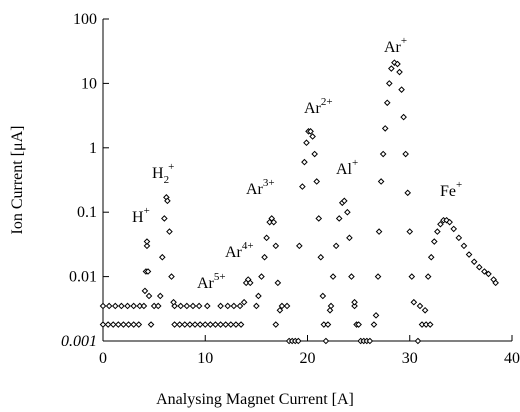  I want to click on peak-label-sup: 5+, so click(220, 277).